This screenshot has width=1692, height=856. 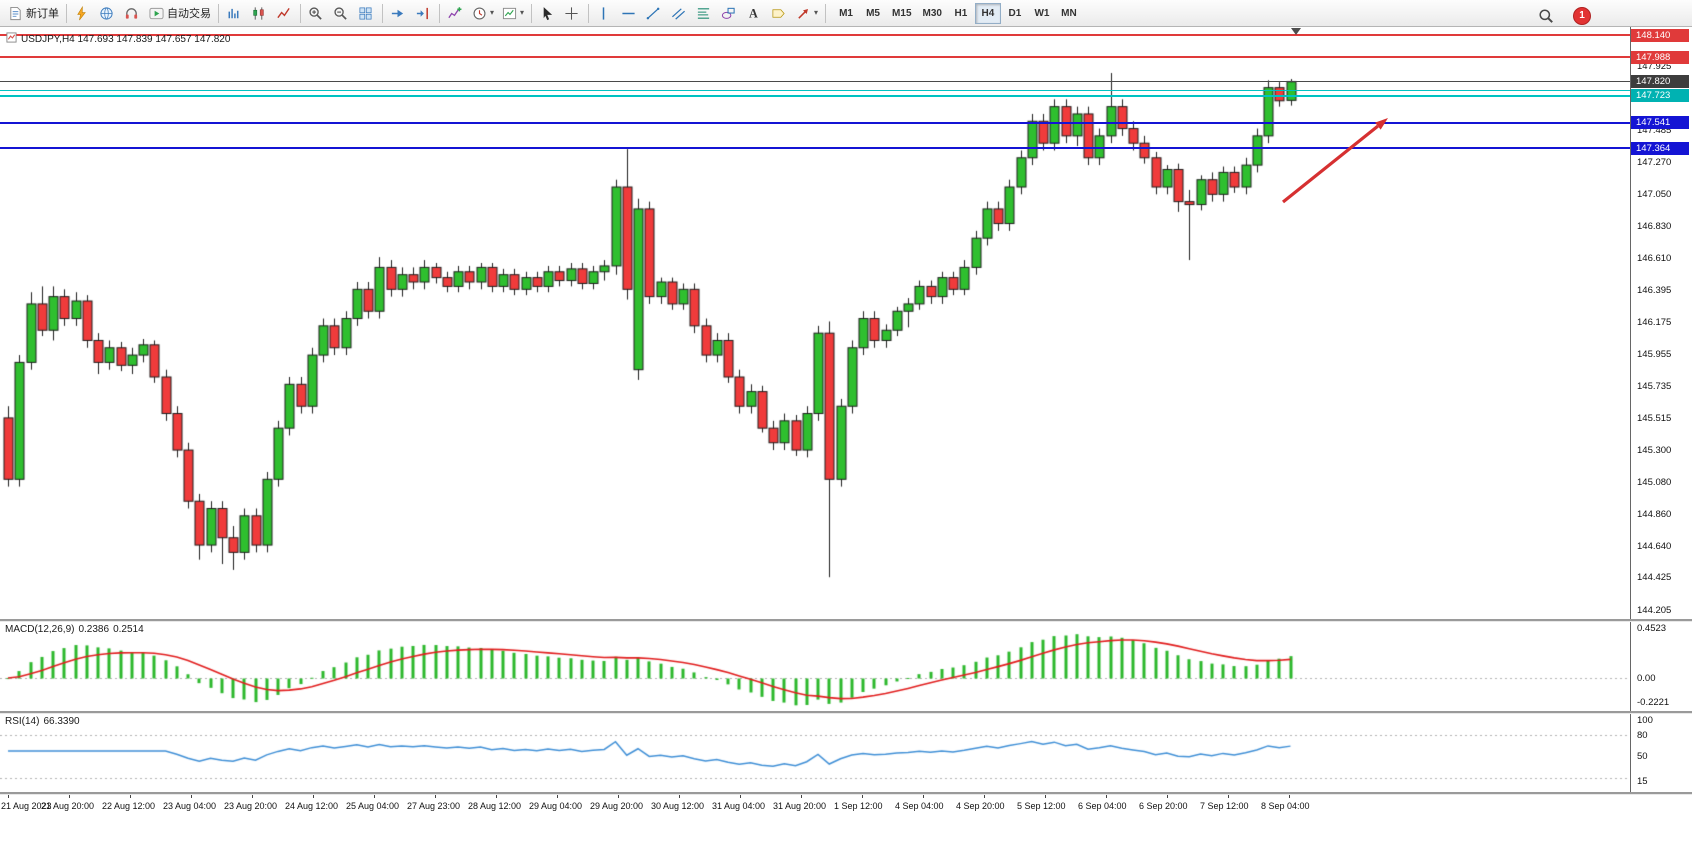 I want to click on chart-shift-button, so click(x=423, y=13).